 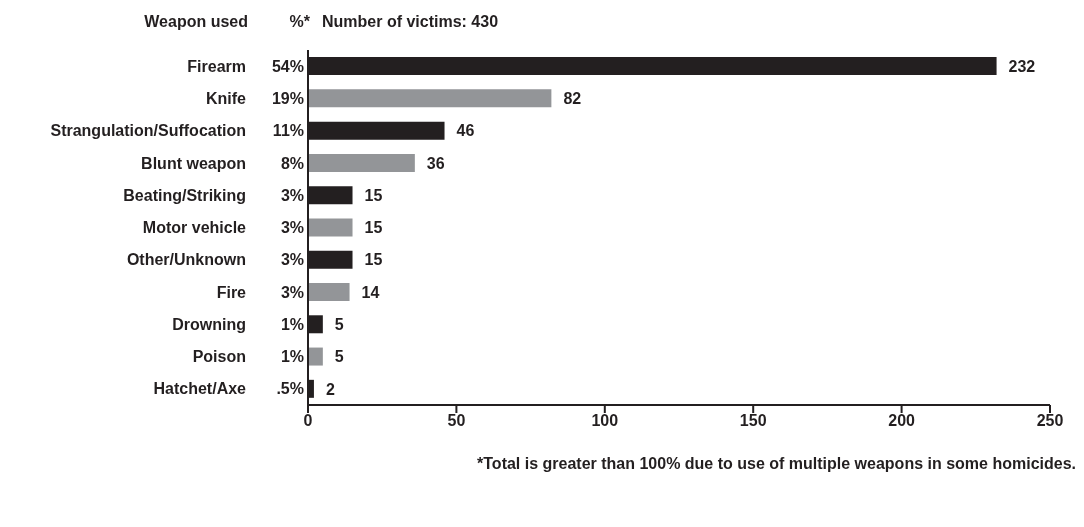 I want to click on y-tick-label: Blunt weapon, so click(x=193, y=163).